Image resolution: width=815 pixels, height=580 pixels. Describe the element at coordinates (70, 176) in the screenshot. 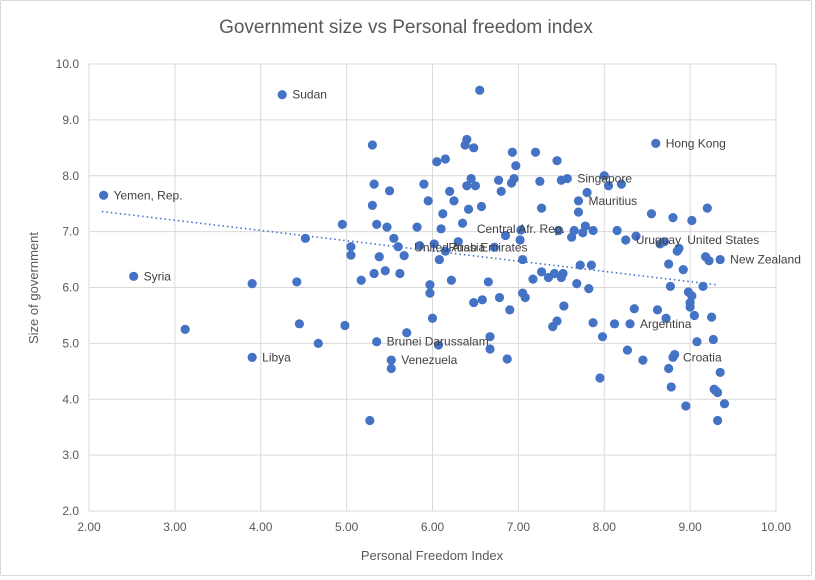

I see `y-tick-label: 8.0` at that location.